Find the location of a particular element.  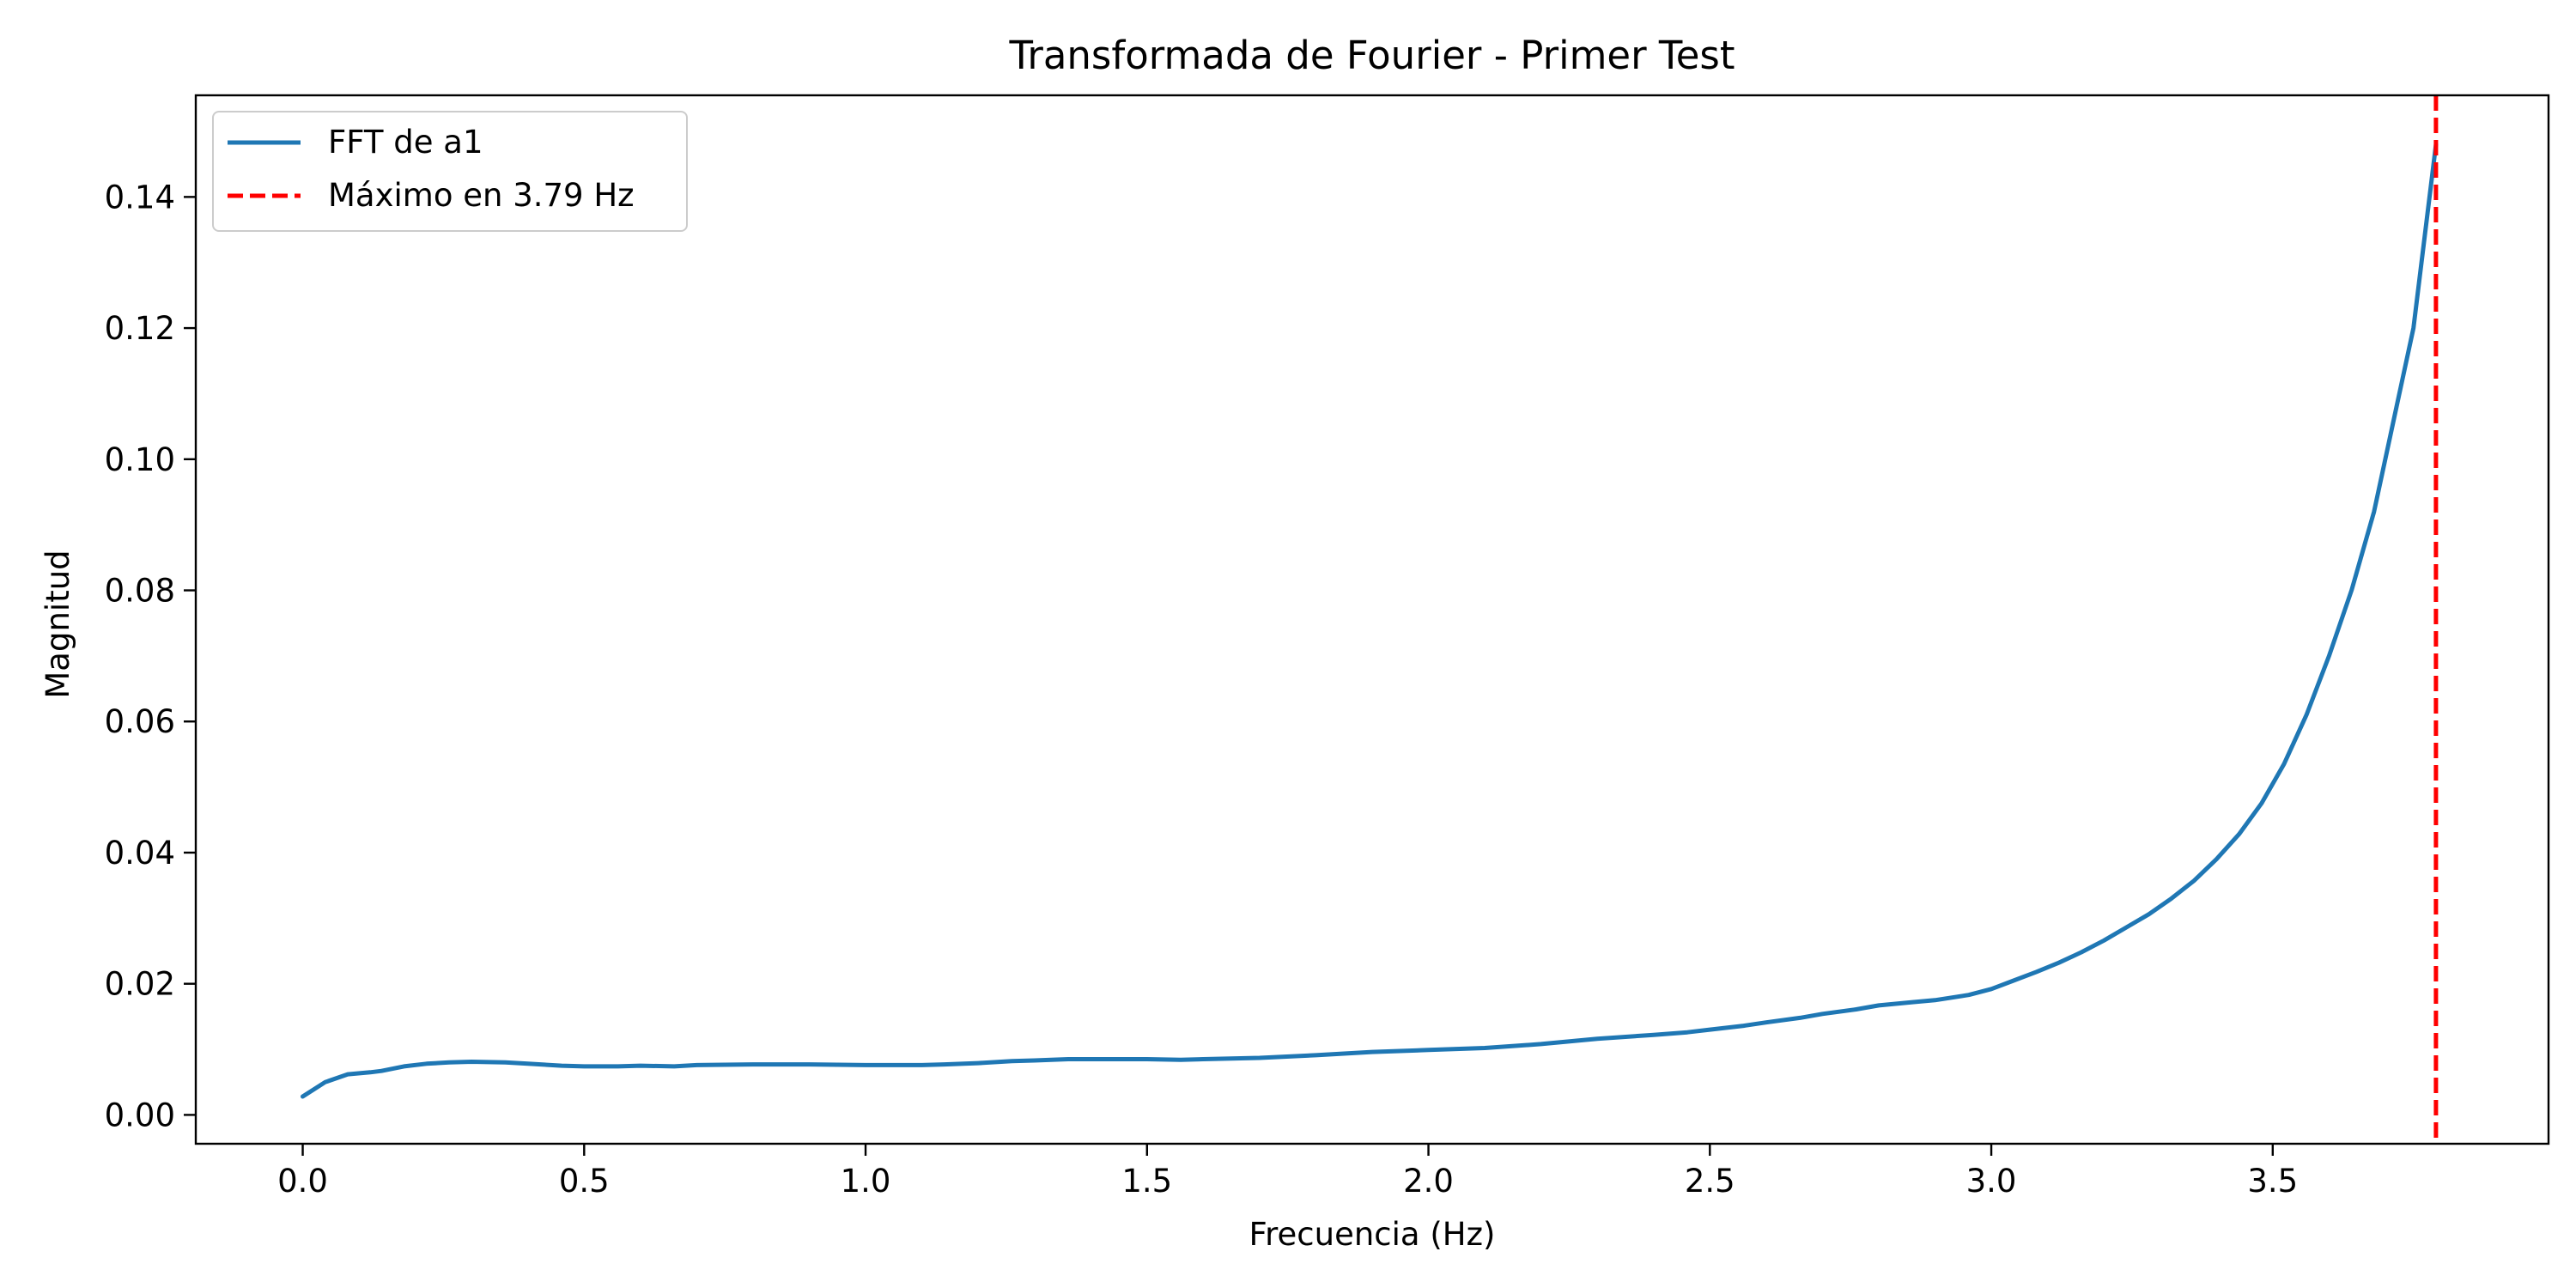

x-tick-label-7: 3.5 is located at coordinates (2273, 1181).